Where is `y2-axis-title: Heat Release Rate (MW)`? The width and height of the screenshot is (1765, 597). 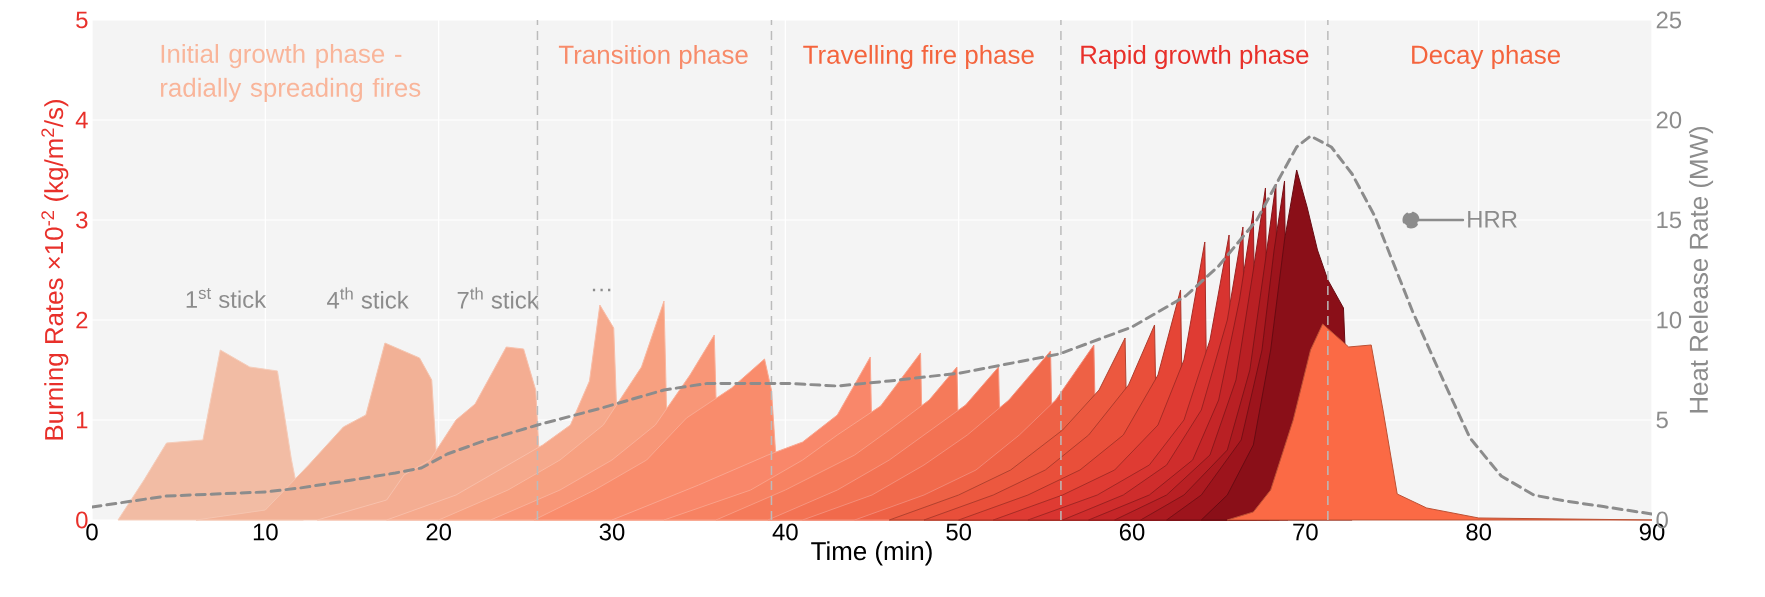 y2-axis-title: Heat Release Rate (MW) is located at coordinates (1701, 269).